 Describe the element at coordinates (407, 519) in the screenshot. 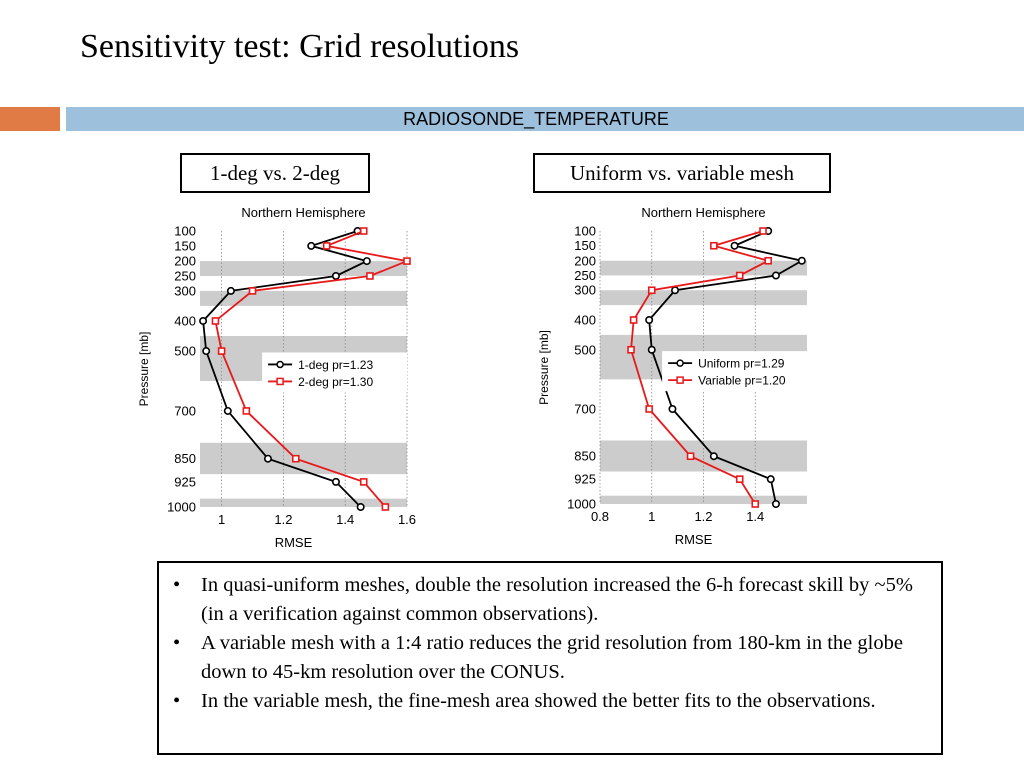

I see `x-tick-label: 1.6` at that location.